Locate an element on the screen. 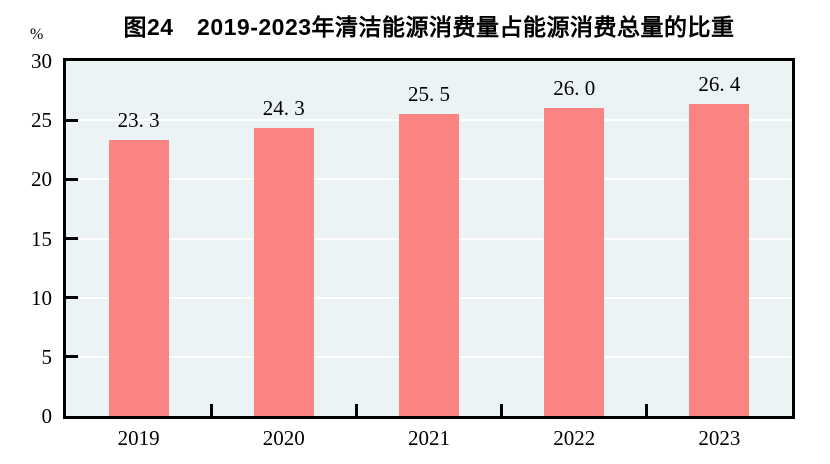 This screenshot has width=830, height=464. bar-value-label-2022: 26. 0 is located at coordinates (574, 88).